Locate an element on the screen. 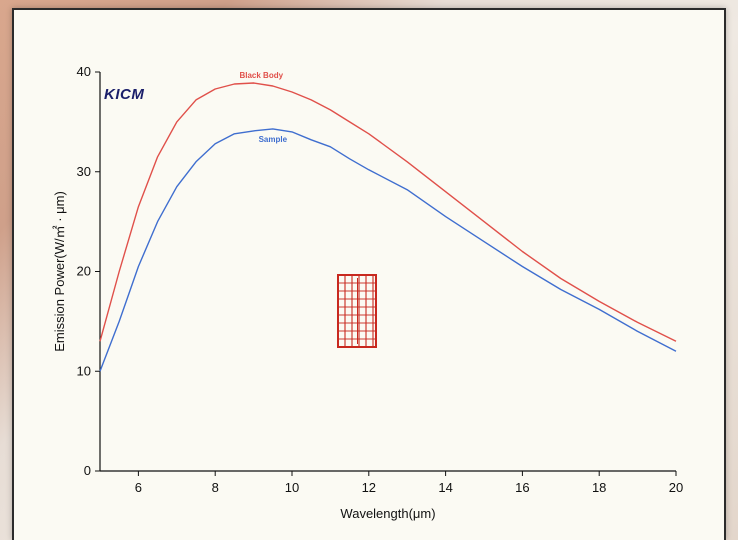 The width and height of the screenshot is (738, 540). y-axis-title: Emission Power(W/㎡ · μm) is located at coordinates (59, 271).